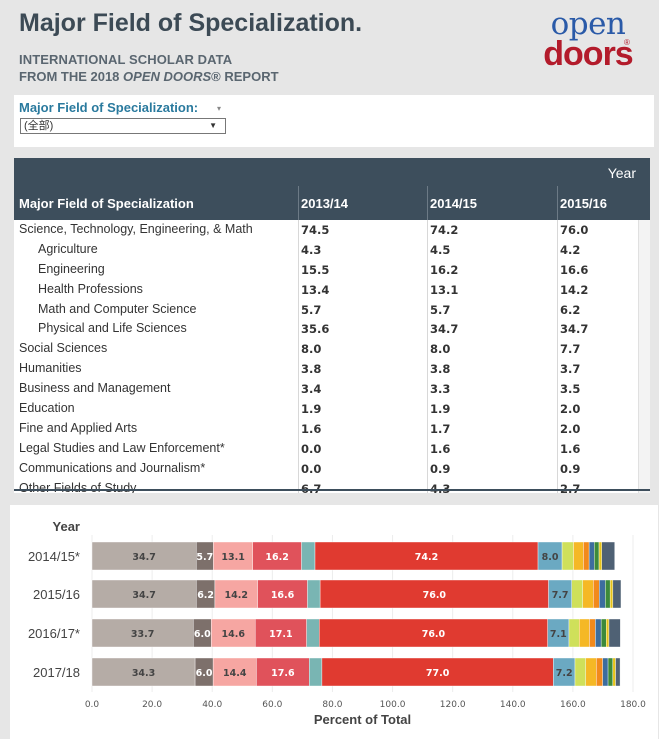 This screenshot has height=739, width=659. Describe the element at coordinates (564, 673) in the screenshot. I see `bar-data-label: 7.2` at that location.